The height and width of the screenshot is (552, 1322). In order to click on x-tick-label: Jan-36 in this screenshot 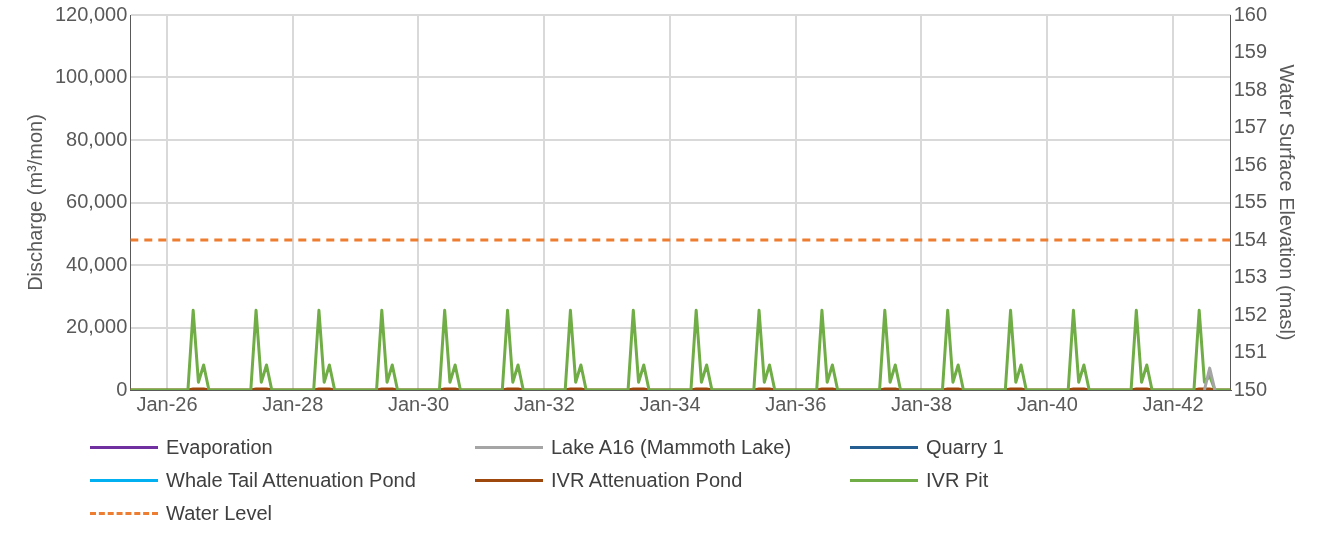, I will do `click(796, 403)`.